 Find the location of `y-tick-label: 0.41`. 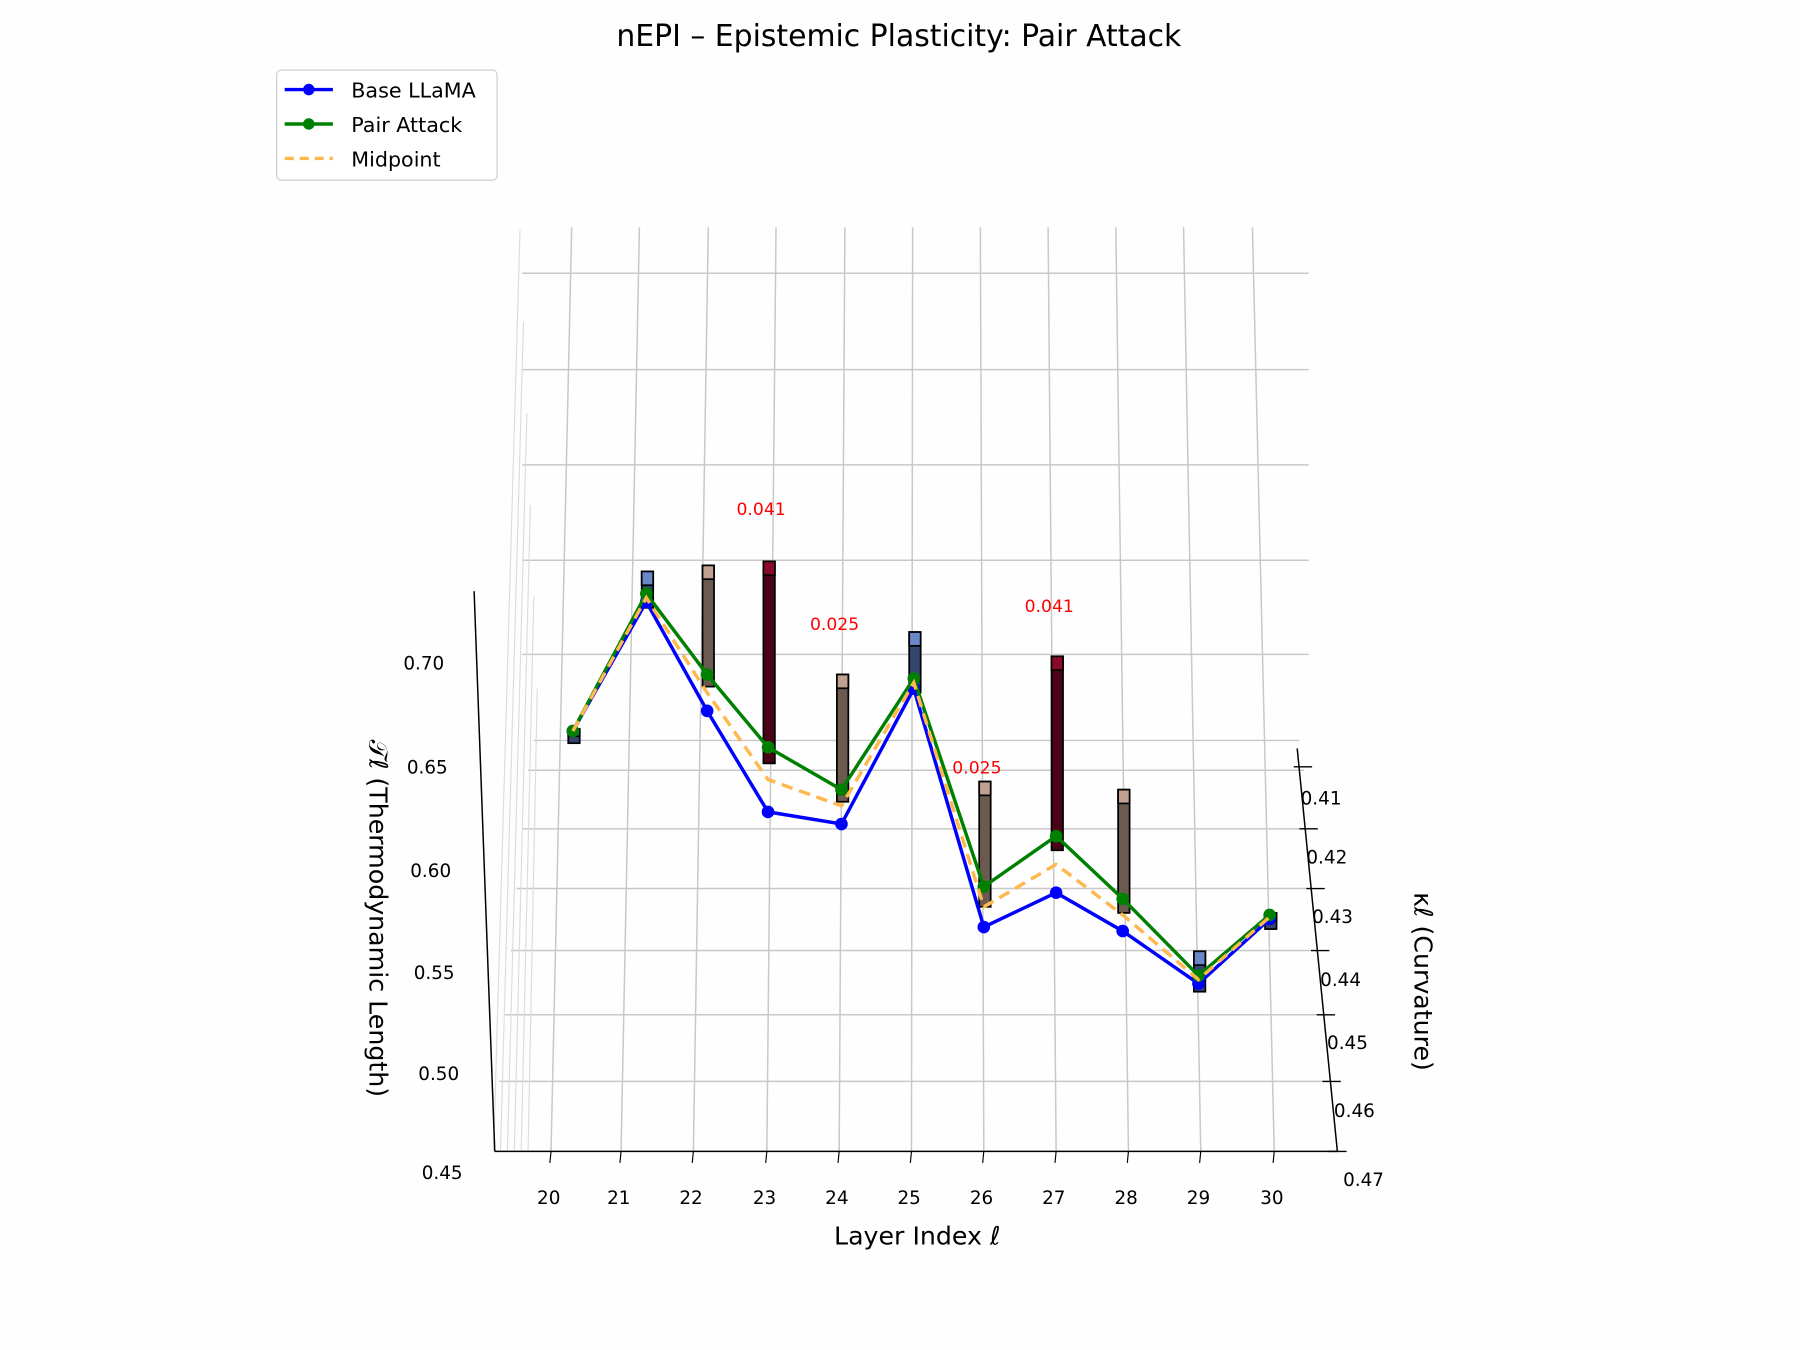

y-tick-label: 0.41 is located at coordinates (1321, 799).